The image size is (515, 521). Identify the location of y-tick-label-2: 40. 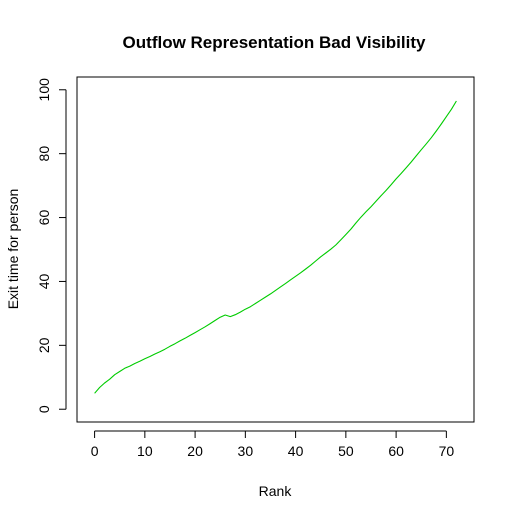
(44, 281).